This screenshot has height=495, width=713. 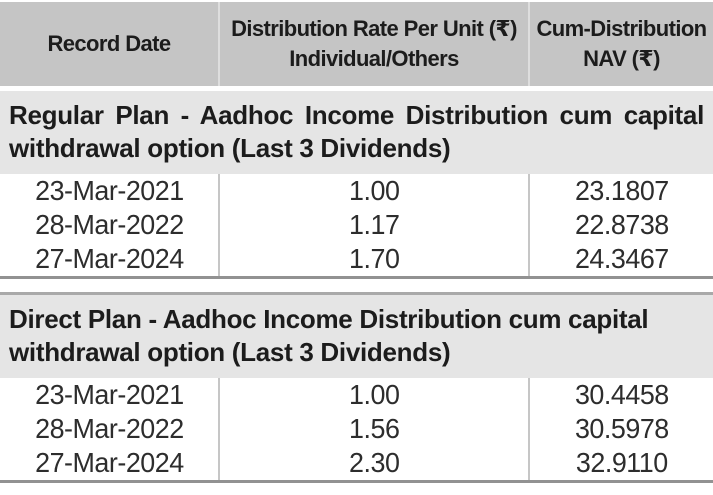 I want to click on nav-value: 30.5978, so click(x=621, y=429).